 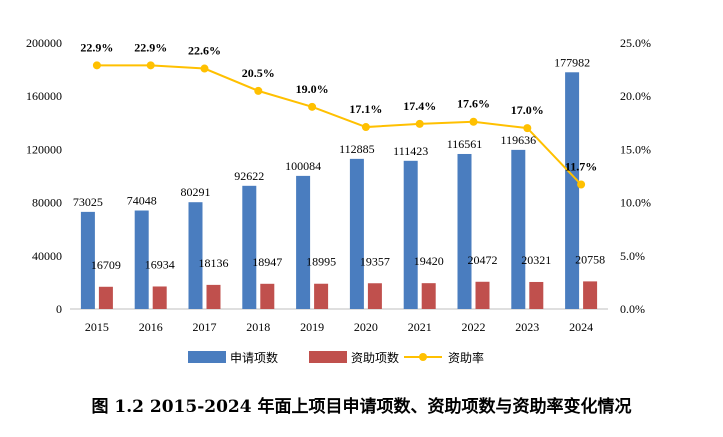 I want to click on bar-funded-label: 19357, so click(x=375, y=261).